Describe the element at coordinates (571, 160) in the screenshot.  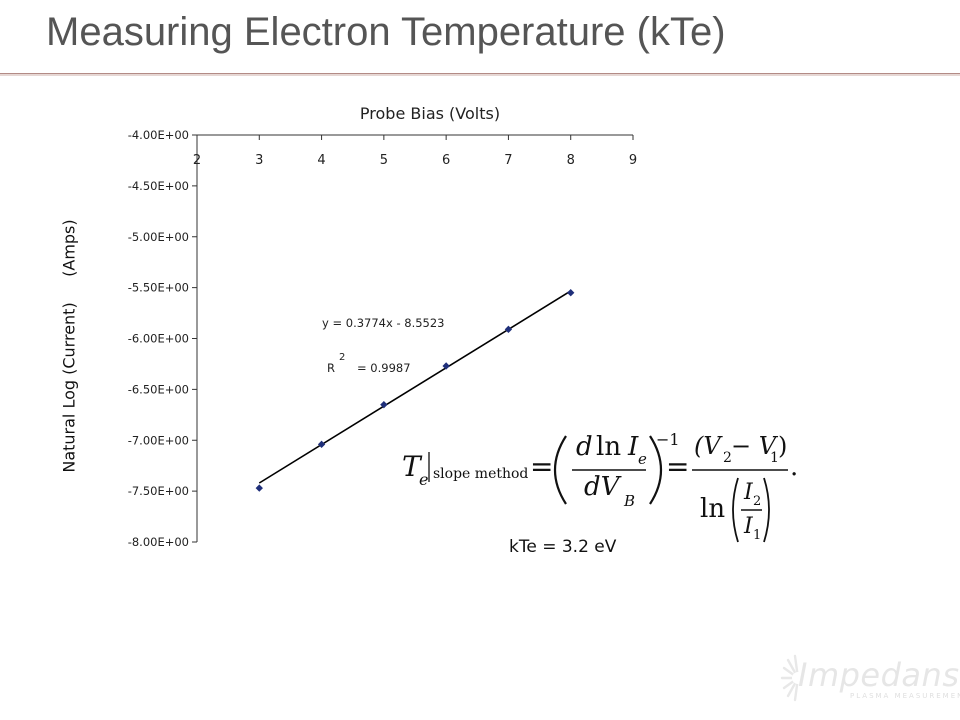
I see `x-tick-label: 8` at that location.